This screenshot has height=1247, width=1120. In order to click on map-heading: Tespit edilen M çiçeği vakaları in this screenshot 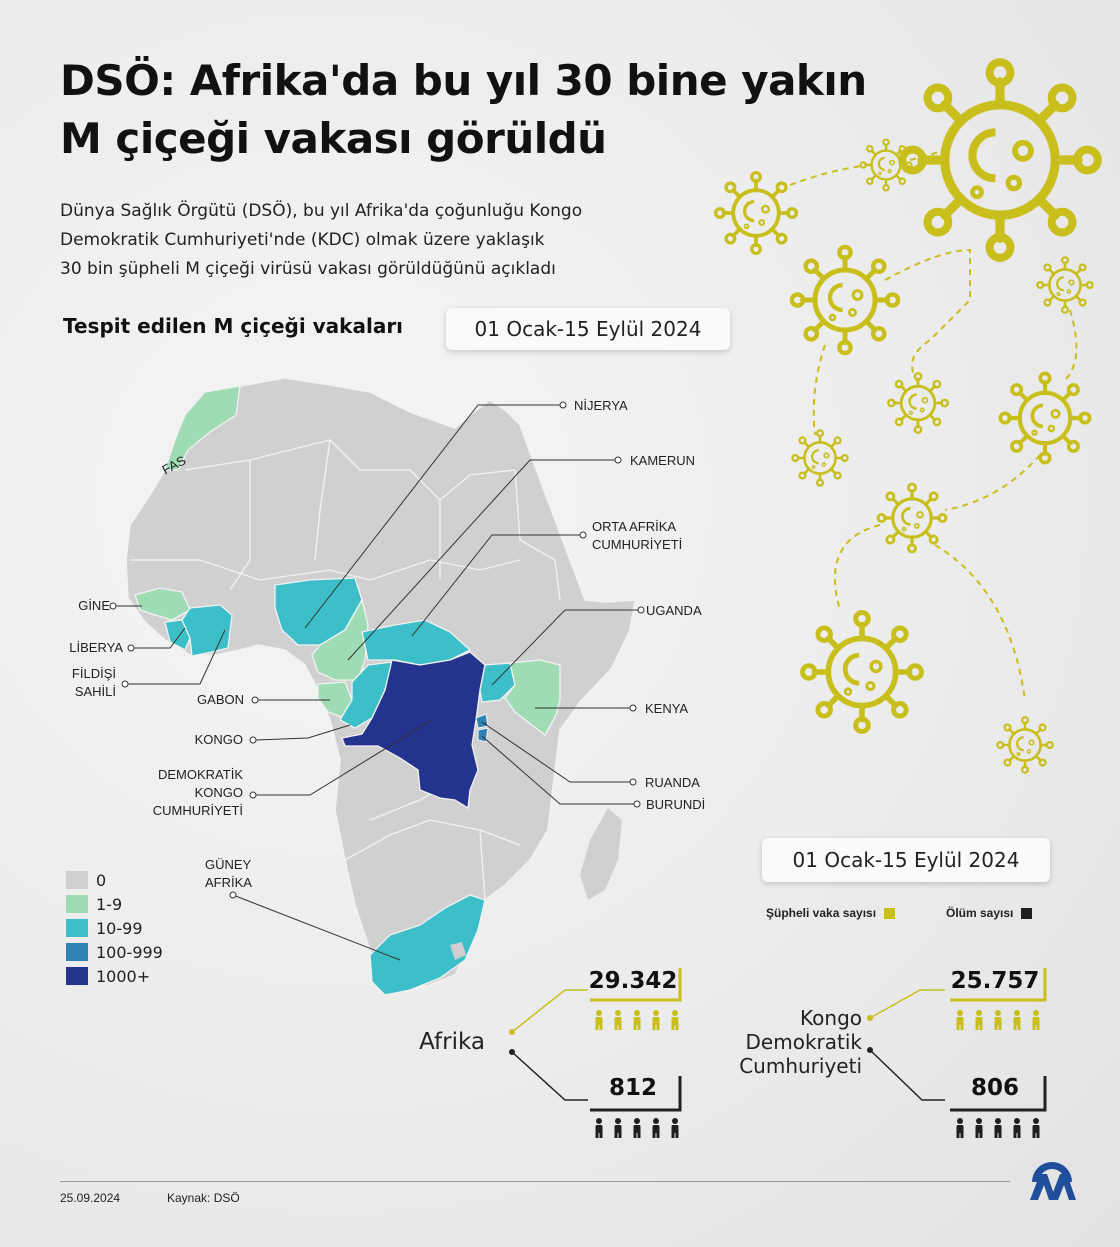, I will do `click(233, 326)`.